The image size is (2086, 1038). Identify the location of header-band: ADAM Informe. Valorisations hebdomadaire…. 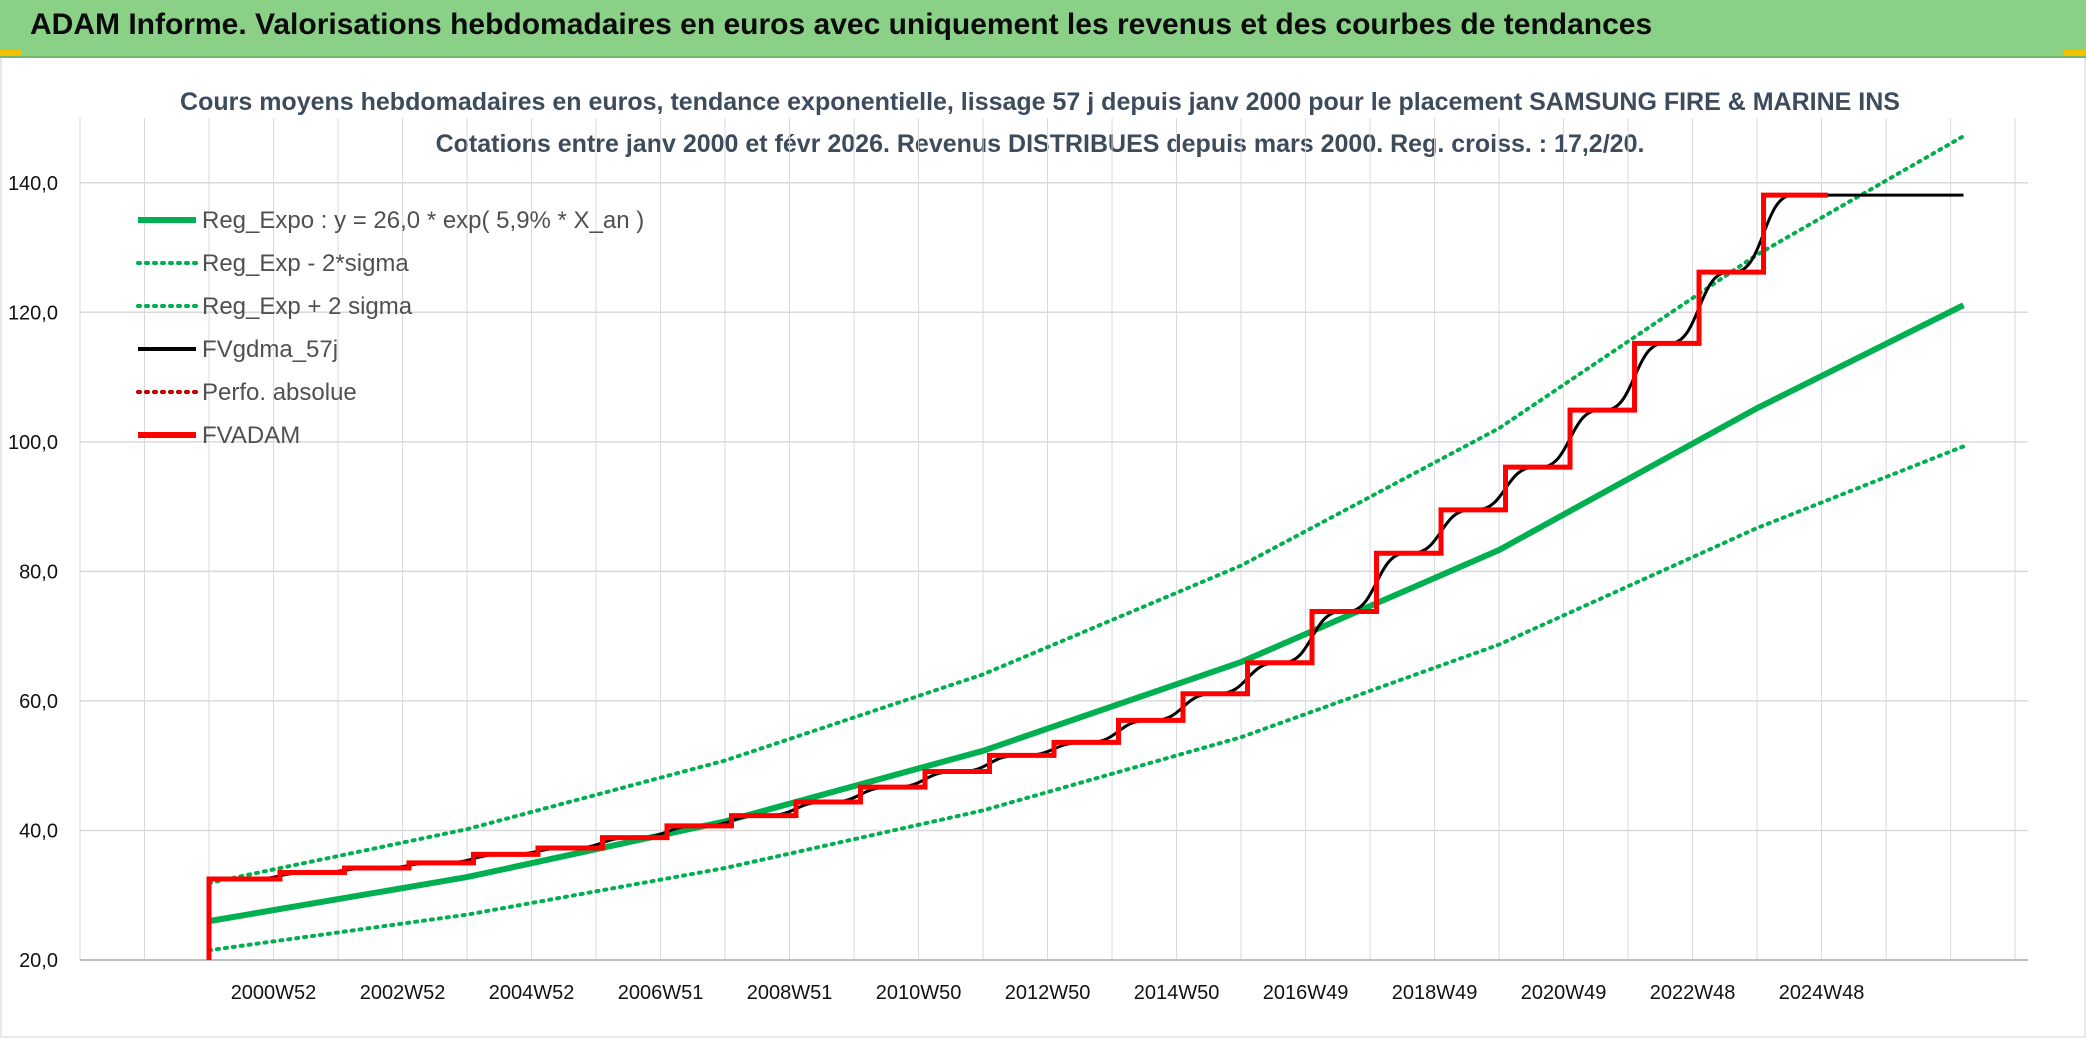
(1043, 29).